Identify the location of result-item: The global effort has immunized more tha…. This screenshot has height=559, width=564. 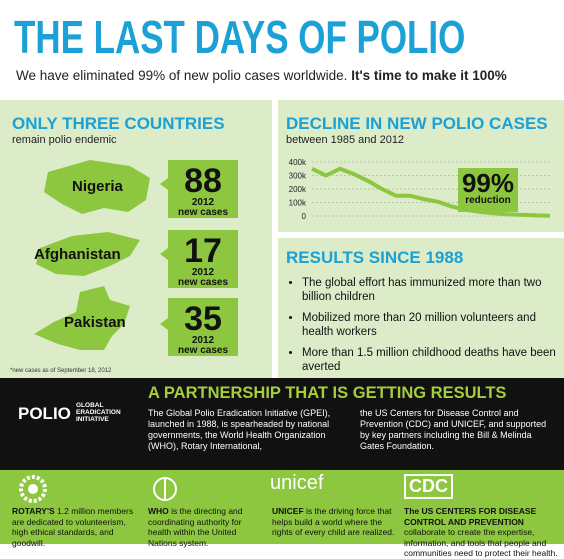
(432, 290).